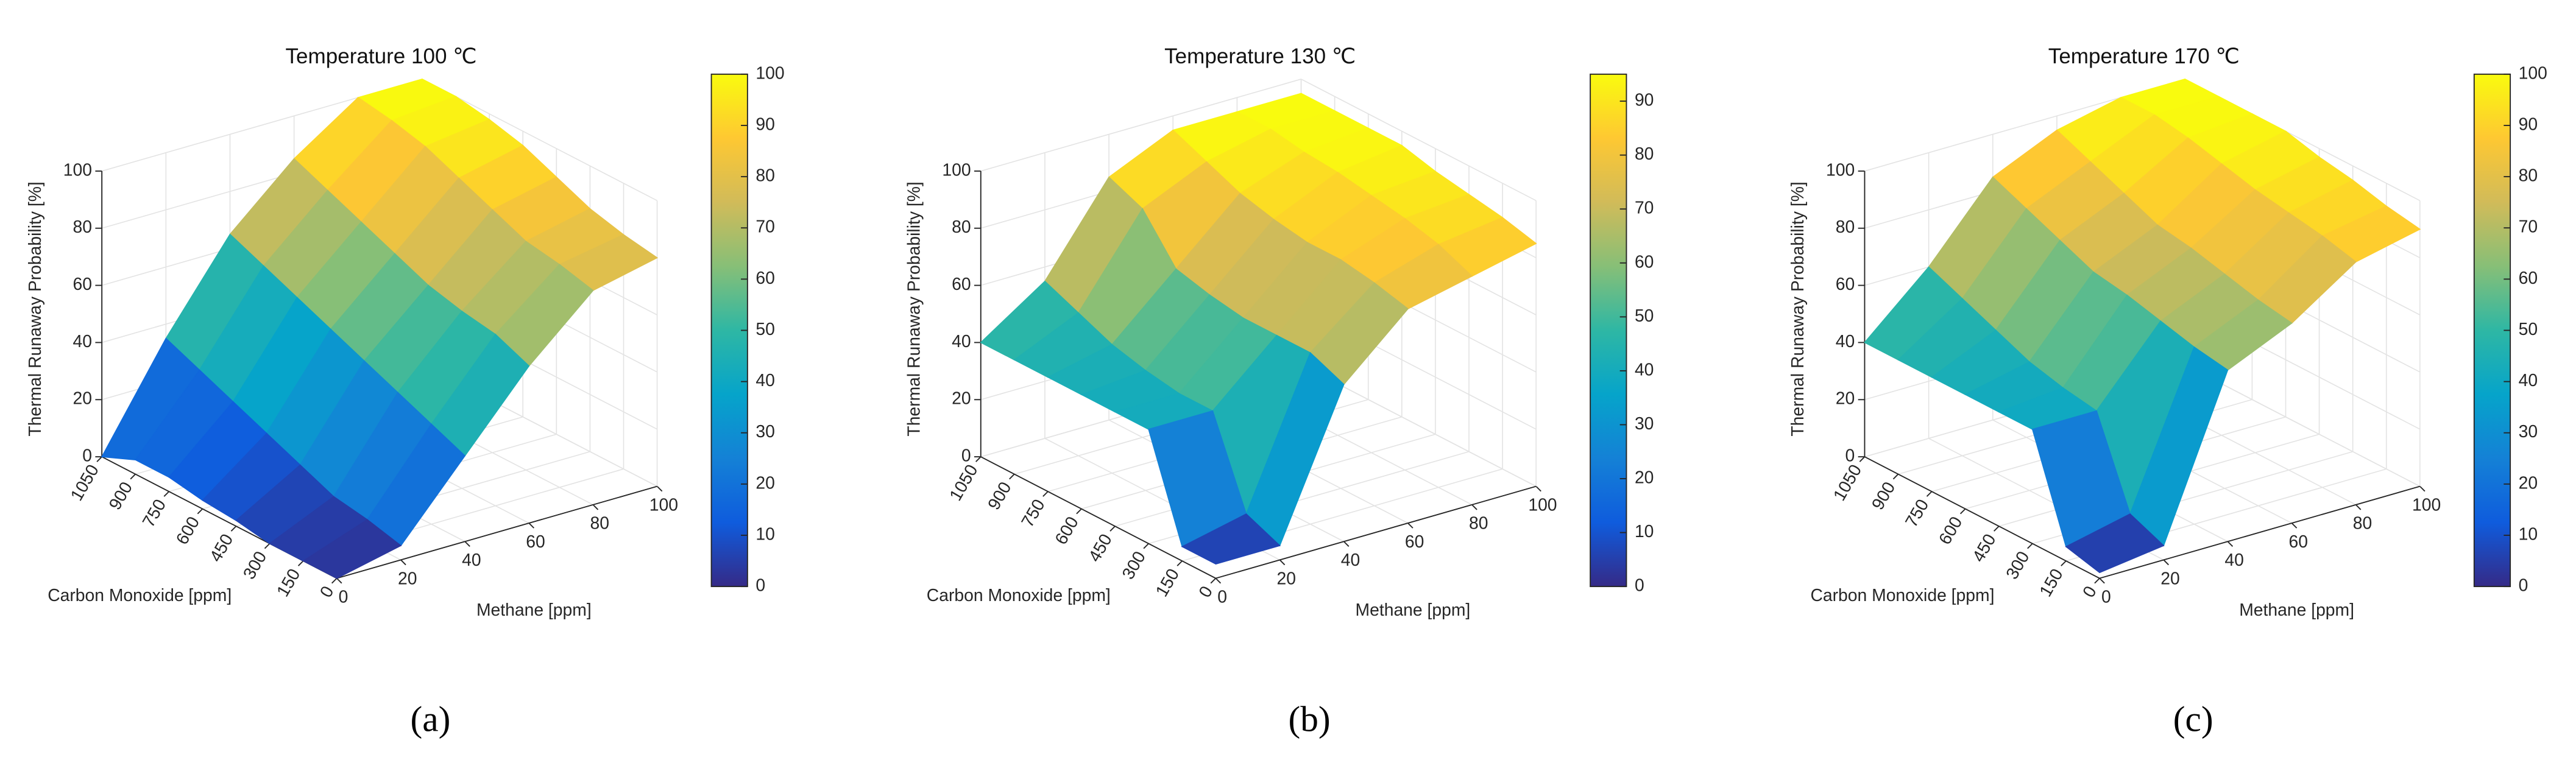 This screenshot has width=2576, height=774. I want to click on y-tick-label: 150, so click(287, 583).